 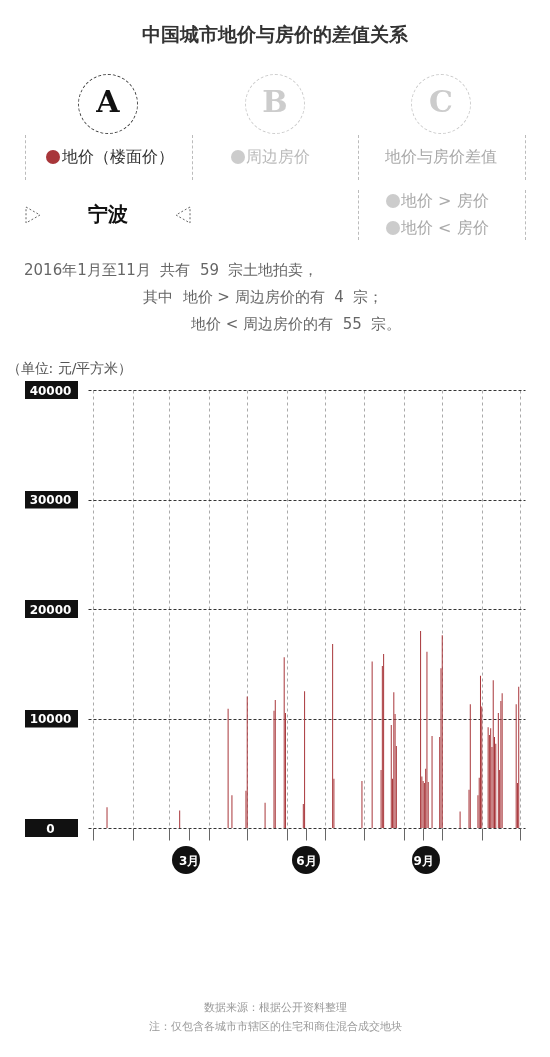 I want to click on text: 地价 < 房价, so click(x=445, y=228).